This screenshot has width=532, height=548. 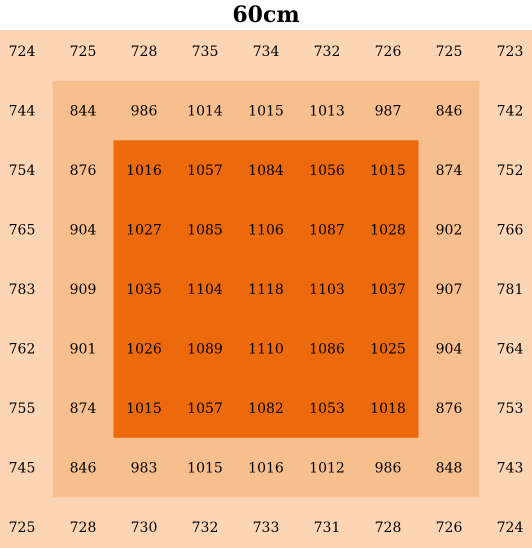 I want to click on cell-value-r0-c0: 724, so click(x=22, y=52).